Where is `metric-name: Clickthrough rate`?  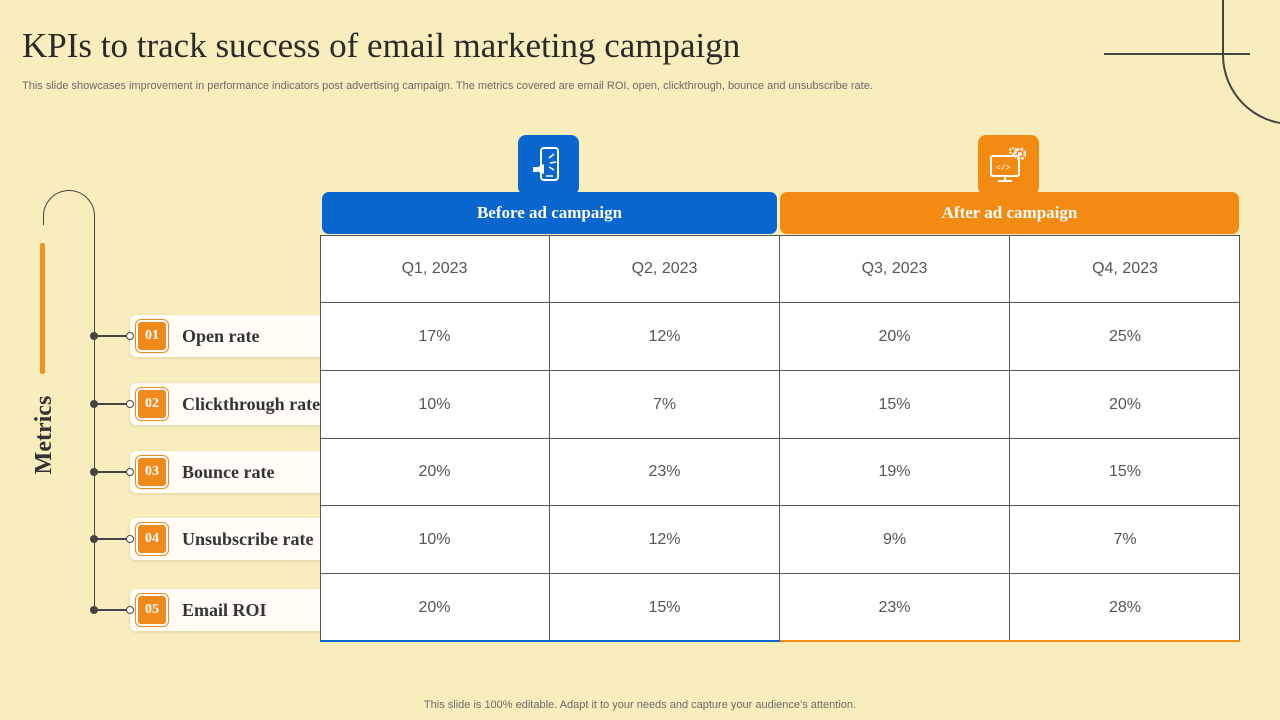 metric-name: Clickthrough rate is located at coordinates (251, 403).